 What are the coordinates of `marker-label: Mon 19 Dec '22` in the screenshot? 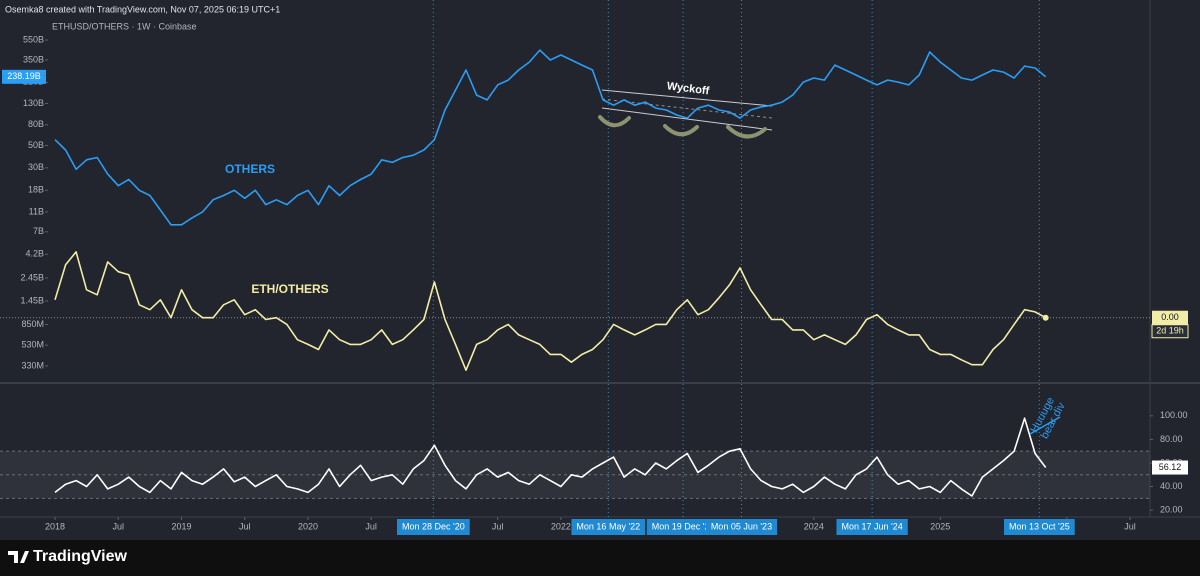 It's located at (683, 526).